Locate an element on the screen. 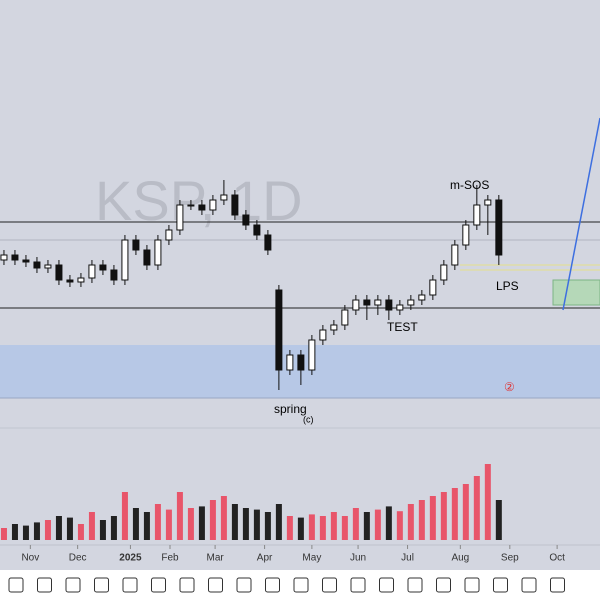 The height and width of the screenshot is (605, 600). x-tick-label: Apr is located at coordinates (265, 558).